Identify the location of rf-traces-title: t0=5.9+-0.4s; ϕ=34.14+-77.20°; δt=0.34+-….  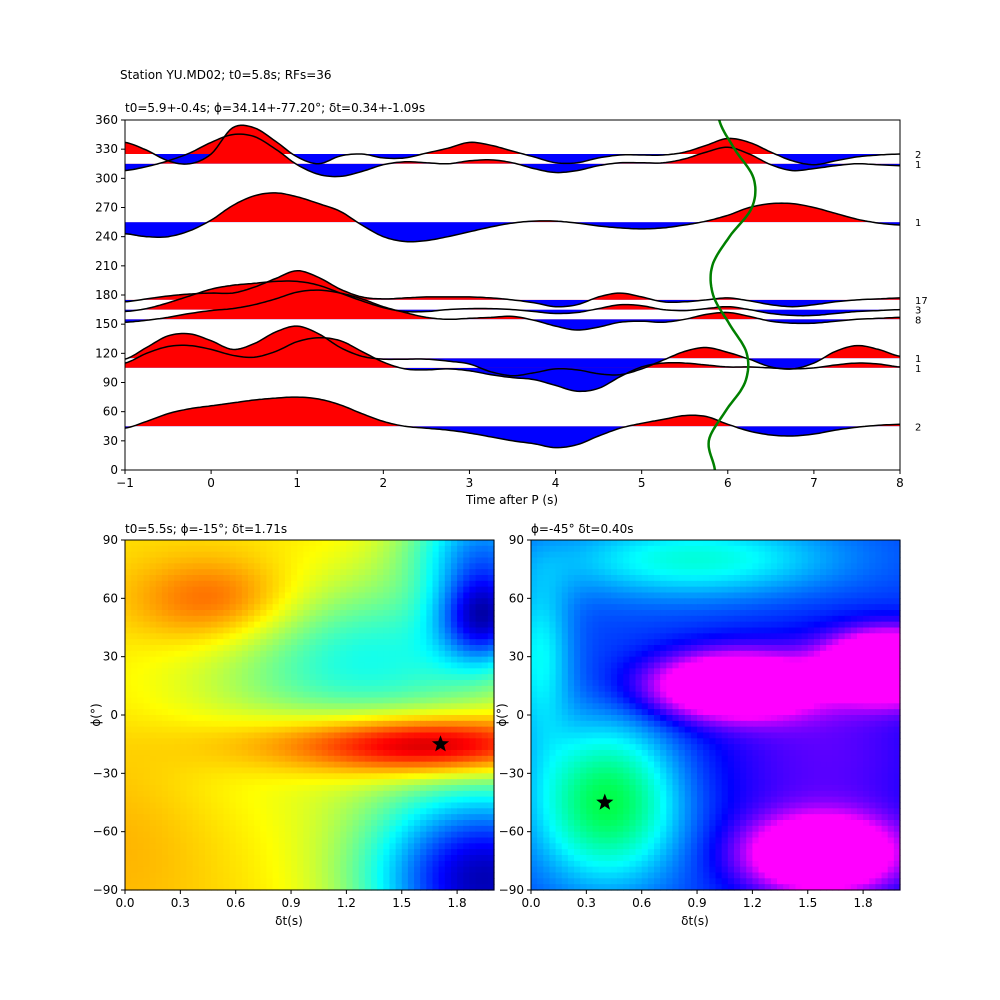
(275, 108).